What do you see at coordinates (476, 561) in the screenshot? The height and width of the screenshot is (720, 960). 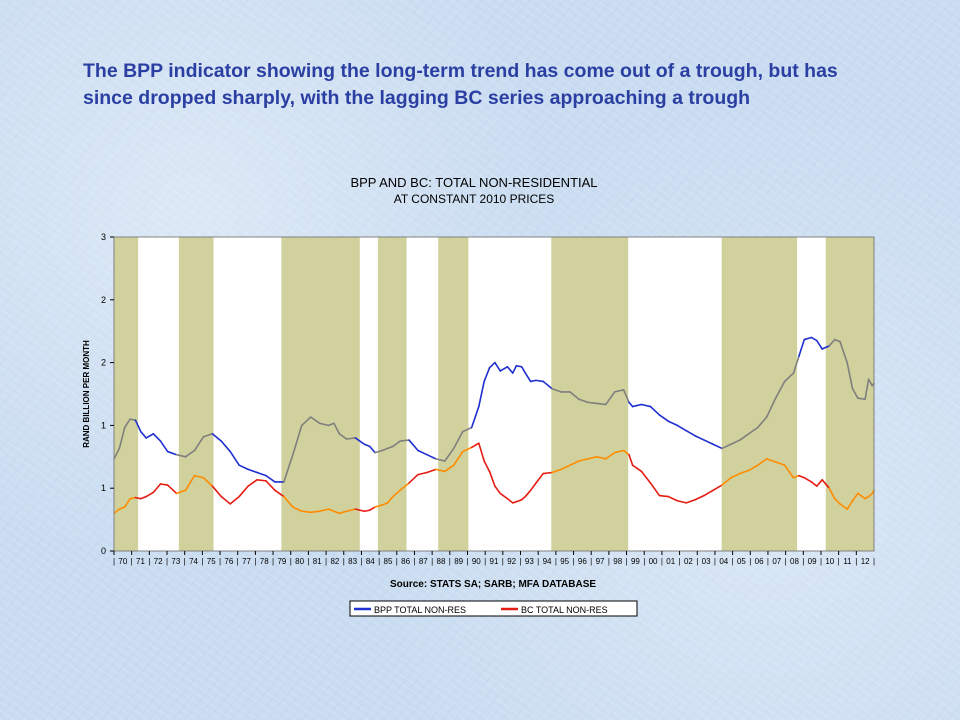 I see `x-tick-label-20: 90` at bounding box center [476, 561].